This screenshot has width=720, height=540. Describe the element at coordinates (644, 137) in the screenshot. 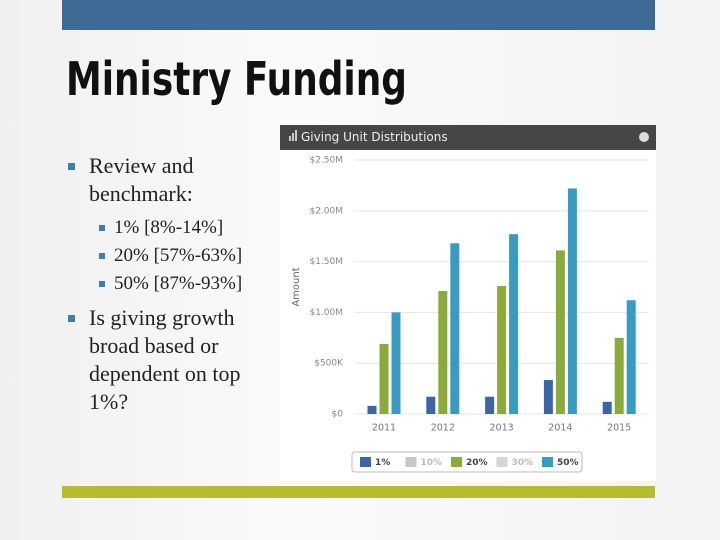

I see `info-icon` at that location.